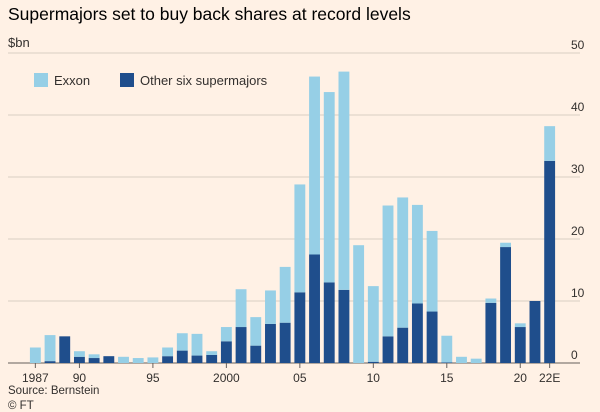  What do you see at coordinates (212, 353) in the screenshot?
I see `bar-exxon-1999` at bounding box center [212, 353].